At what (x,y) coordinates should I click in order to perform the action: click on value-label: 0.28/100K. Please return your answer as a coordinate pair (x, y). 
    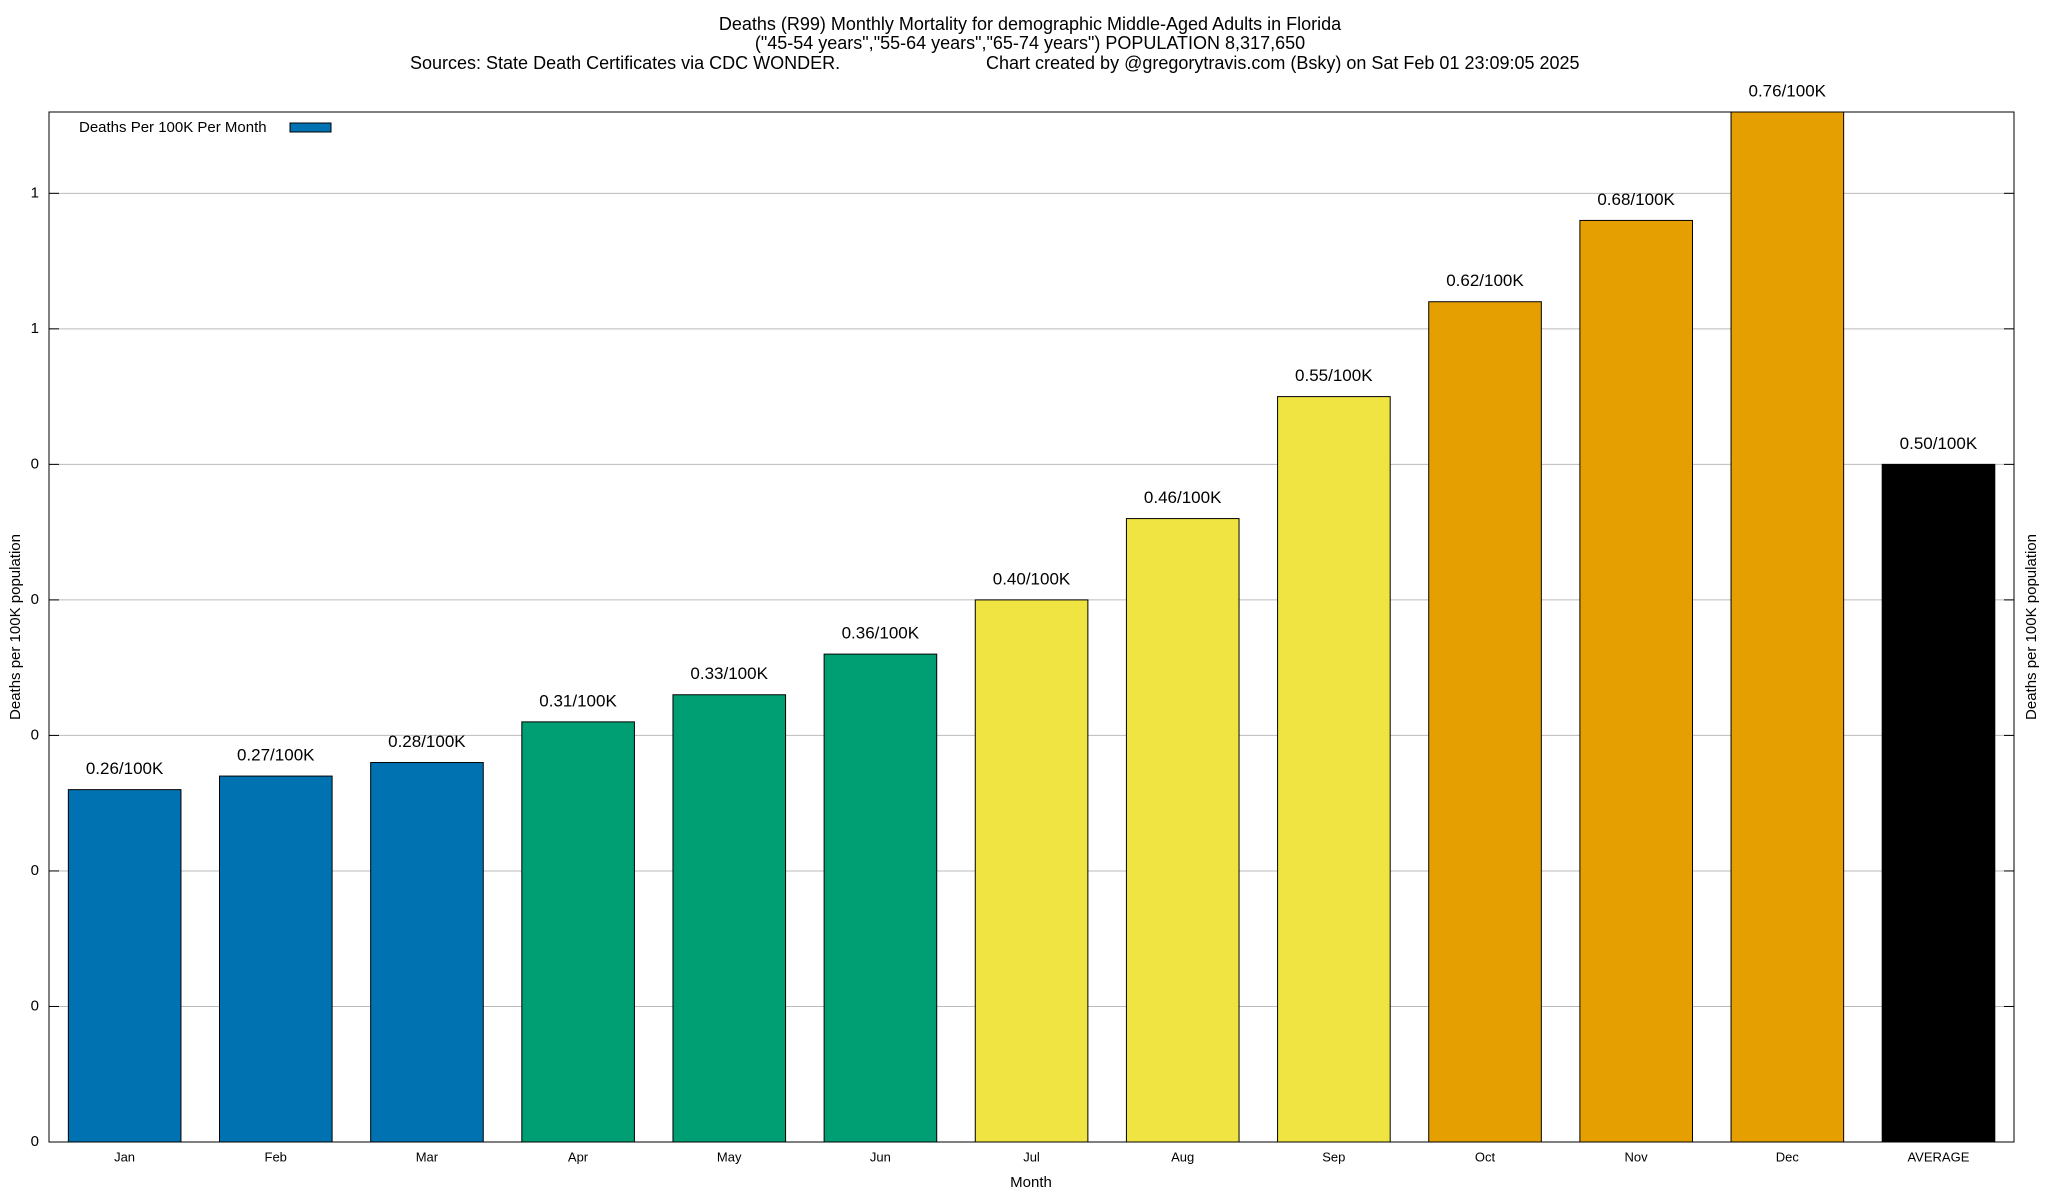
    Looking at the image, I should click on (427, 741).